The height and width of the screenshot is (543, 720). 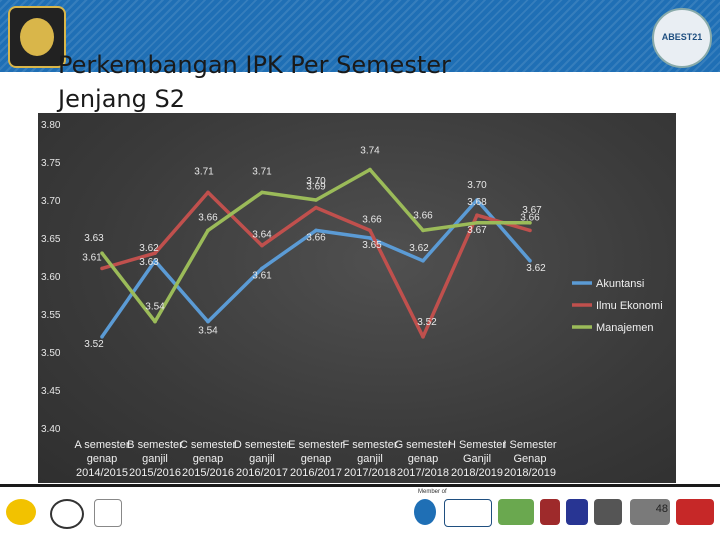 What do you see at coordinates (477, 473) in the screenshot?
I see `x-tick-label-line: 2018/2019` at bounding box center [477, 473].